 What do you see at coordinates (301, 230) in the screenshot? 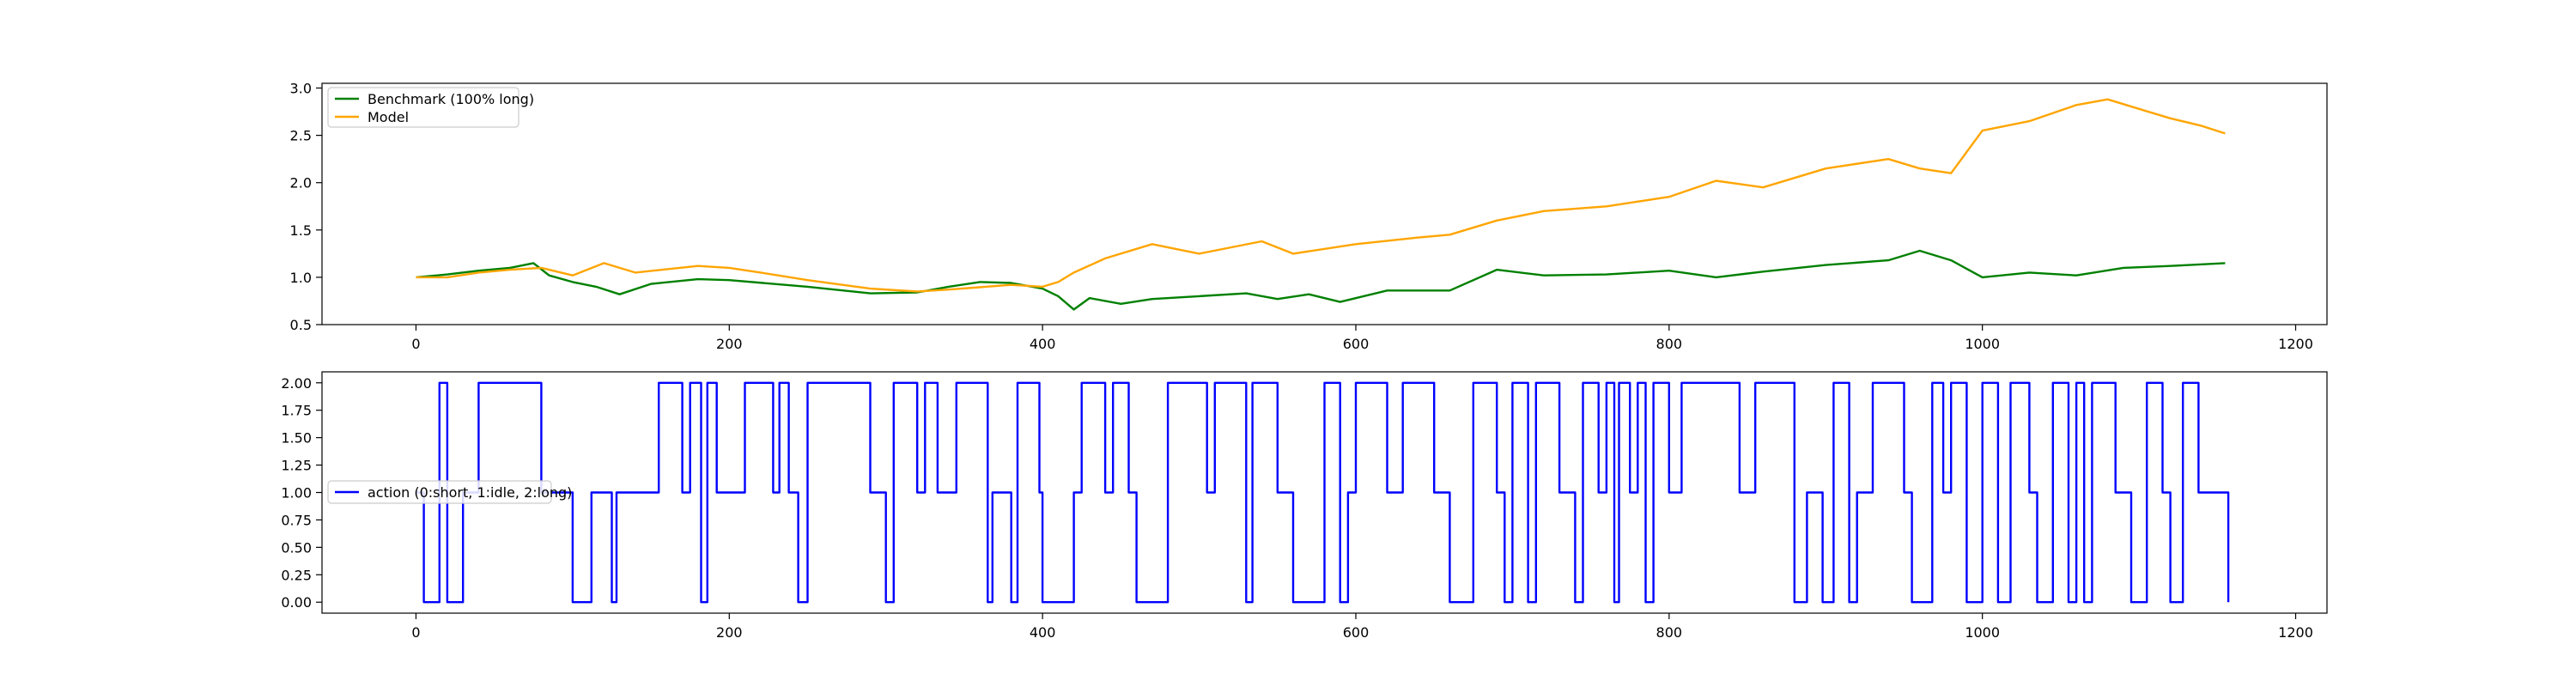
I see `y-tick-label: 1.5` at bounding box center [301, 230].